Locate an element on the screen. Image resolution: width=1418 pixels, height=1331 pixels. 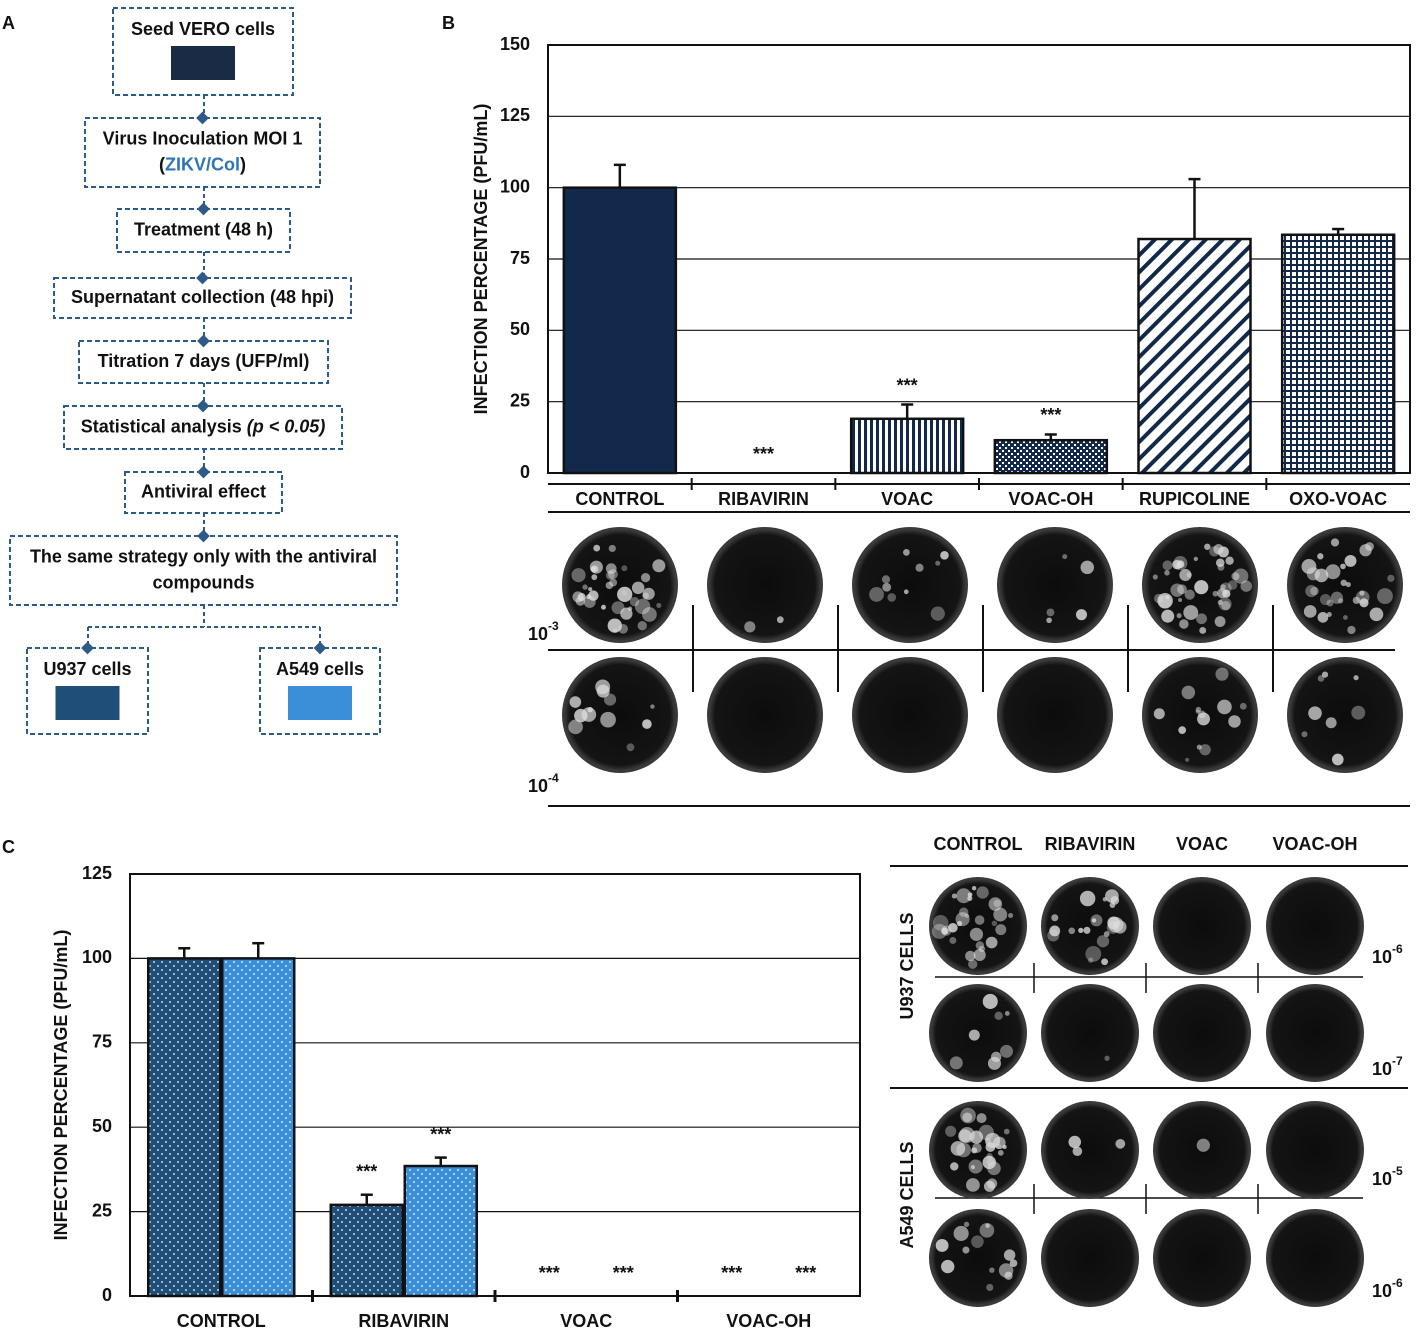
flow-text-emphasis: (p < 0.05) is located at coordinates (286, 426).